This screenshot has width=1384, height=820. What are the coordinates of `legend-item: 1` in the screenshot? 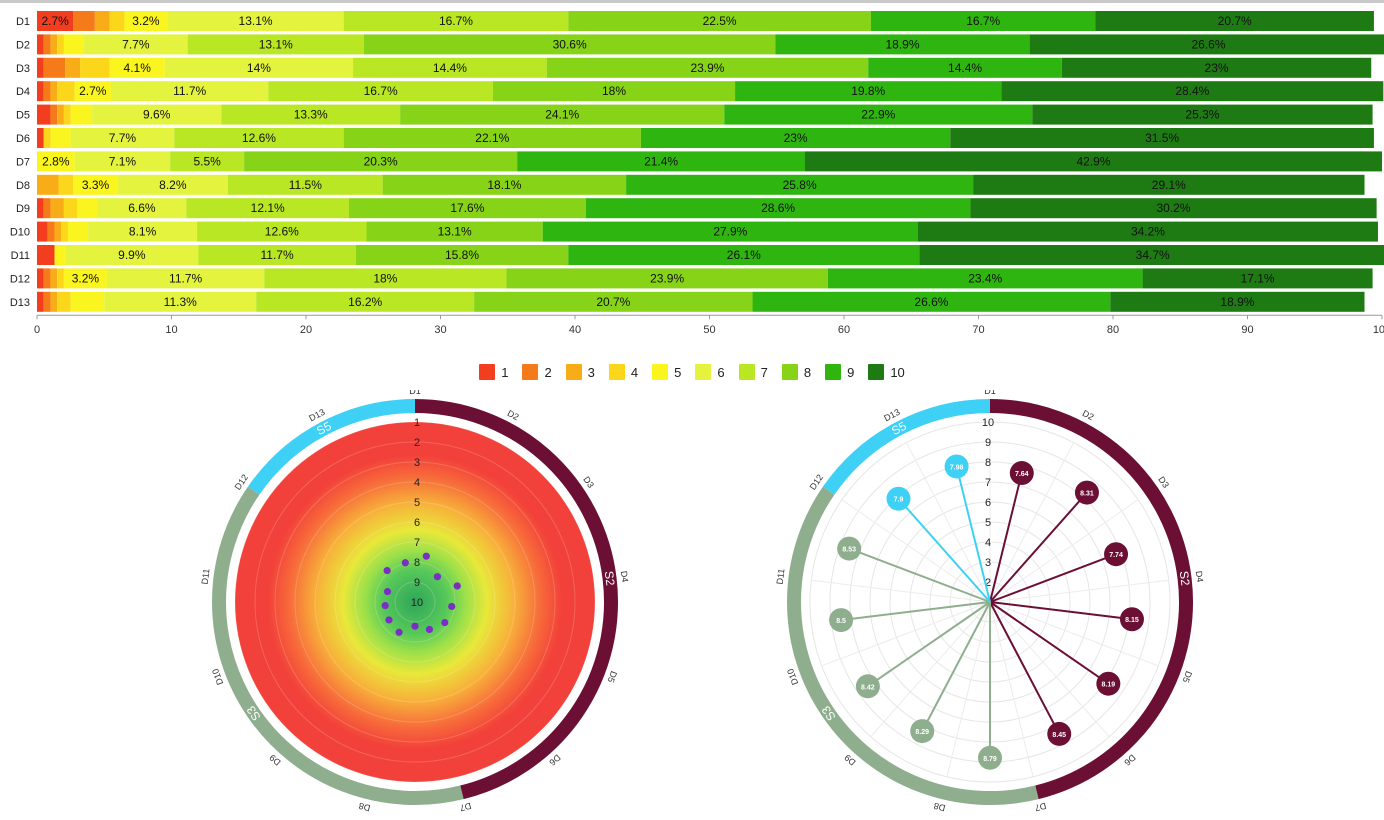 It's located at (493, 372).